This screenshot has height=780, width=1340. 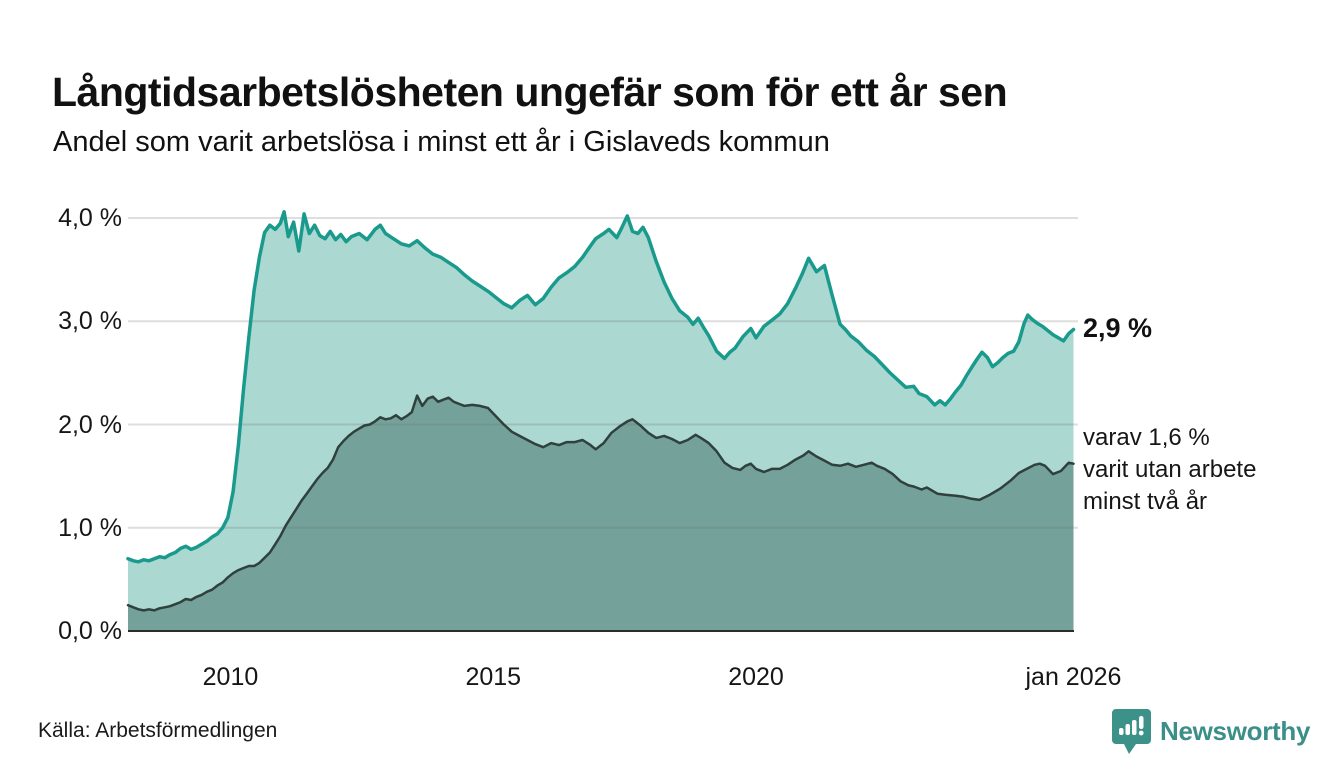 I want to click on x-tick-label: 2015, so click(x=493, y=677).